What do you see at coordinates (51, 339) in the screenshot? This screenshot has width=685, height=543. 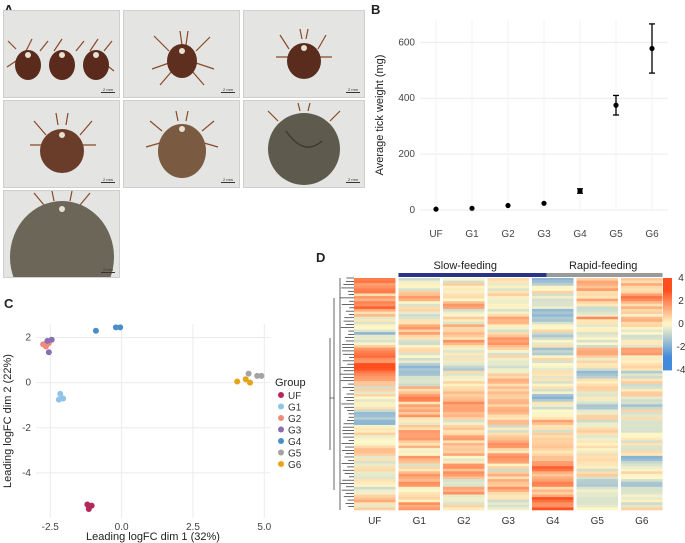 I see `data-point-g3` at bounding box center [51, 339].